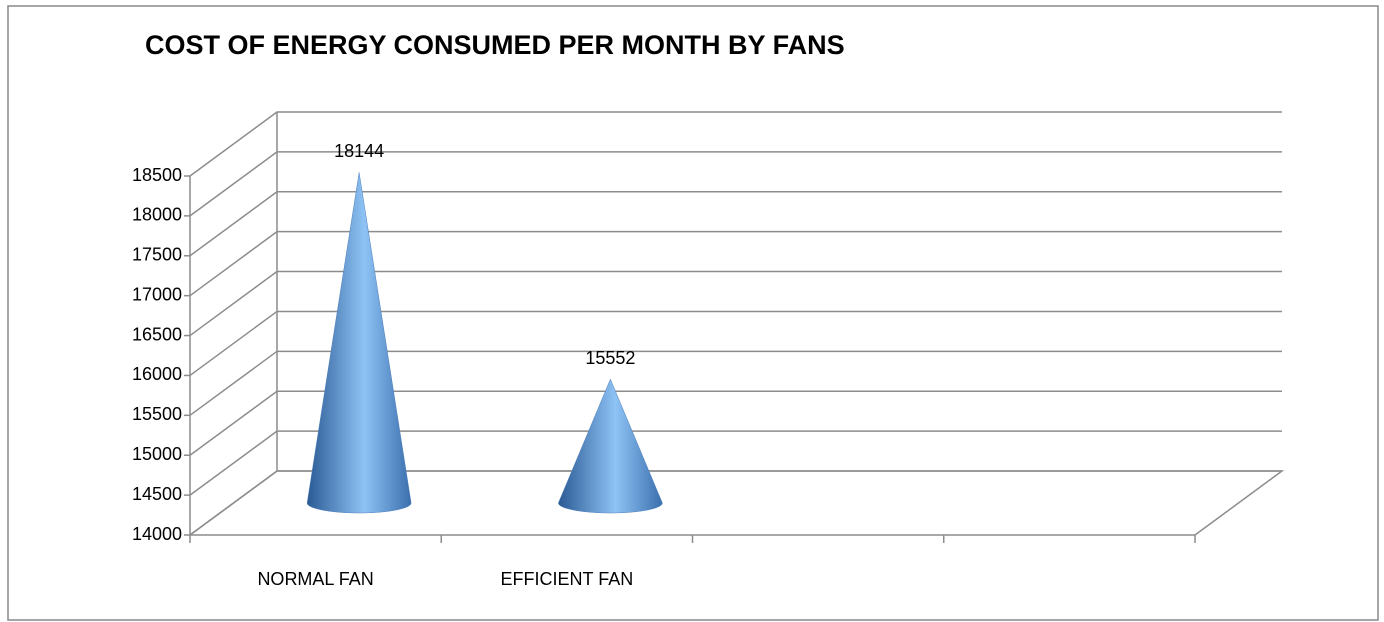 The width and height of the screenshot is (1384, 622). Describe the element at coordinates (157, 534) in the screenshot. I see `y-tick-label: 14000` at that location.